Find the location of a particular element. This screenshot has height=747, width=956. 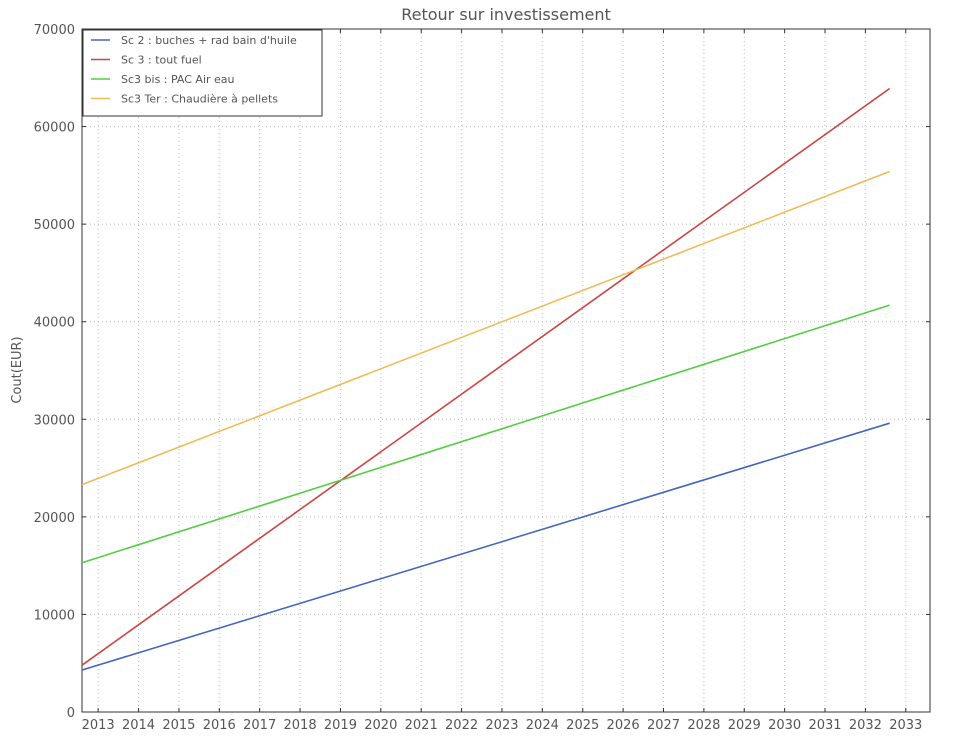

x-tick-label: 2021 is located at coordinates (421, 725).